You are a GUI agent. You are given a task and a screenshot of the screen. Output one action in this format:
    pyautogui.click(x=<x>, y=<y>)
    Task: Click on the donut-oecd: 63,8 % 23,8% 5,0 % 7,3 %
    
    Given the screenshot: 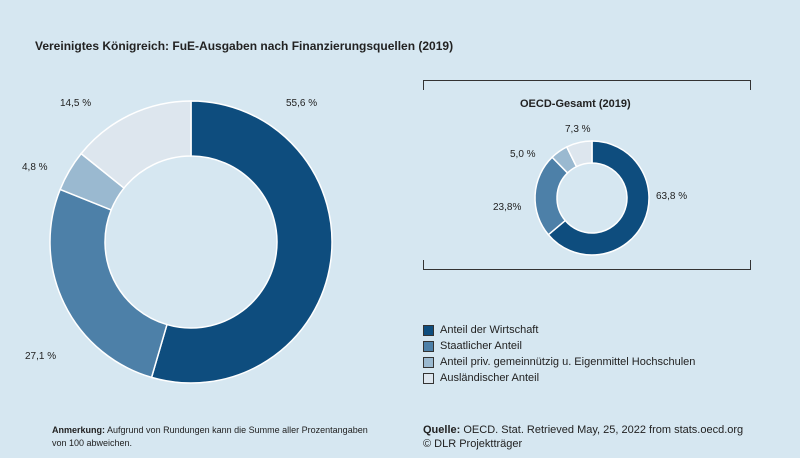 What is the action you would take?
    pyautogui.click(x=590, y=190)
    